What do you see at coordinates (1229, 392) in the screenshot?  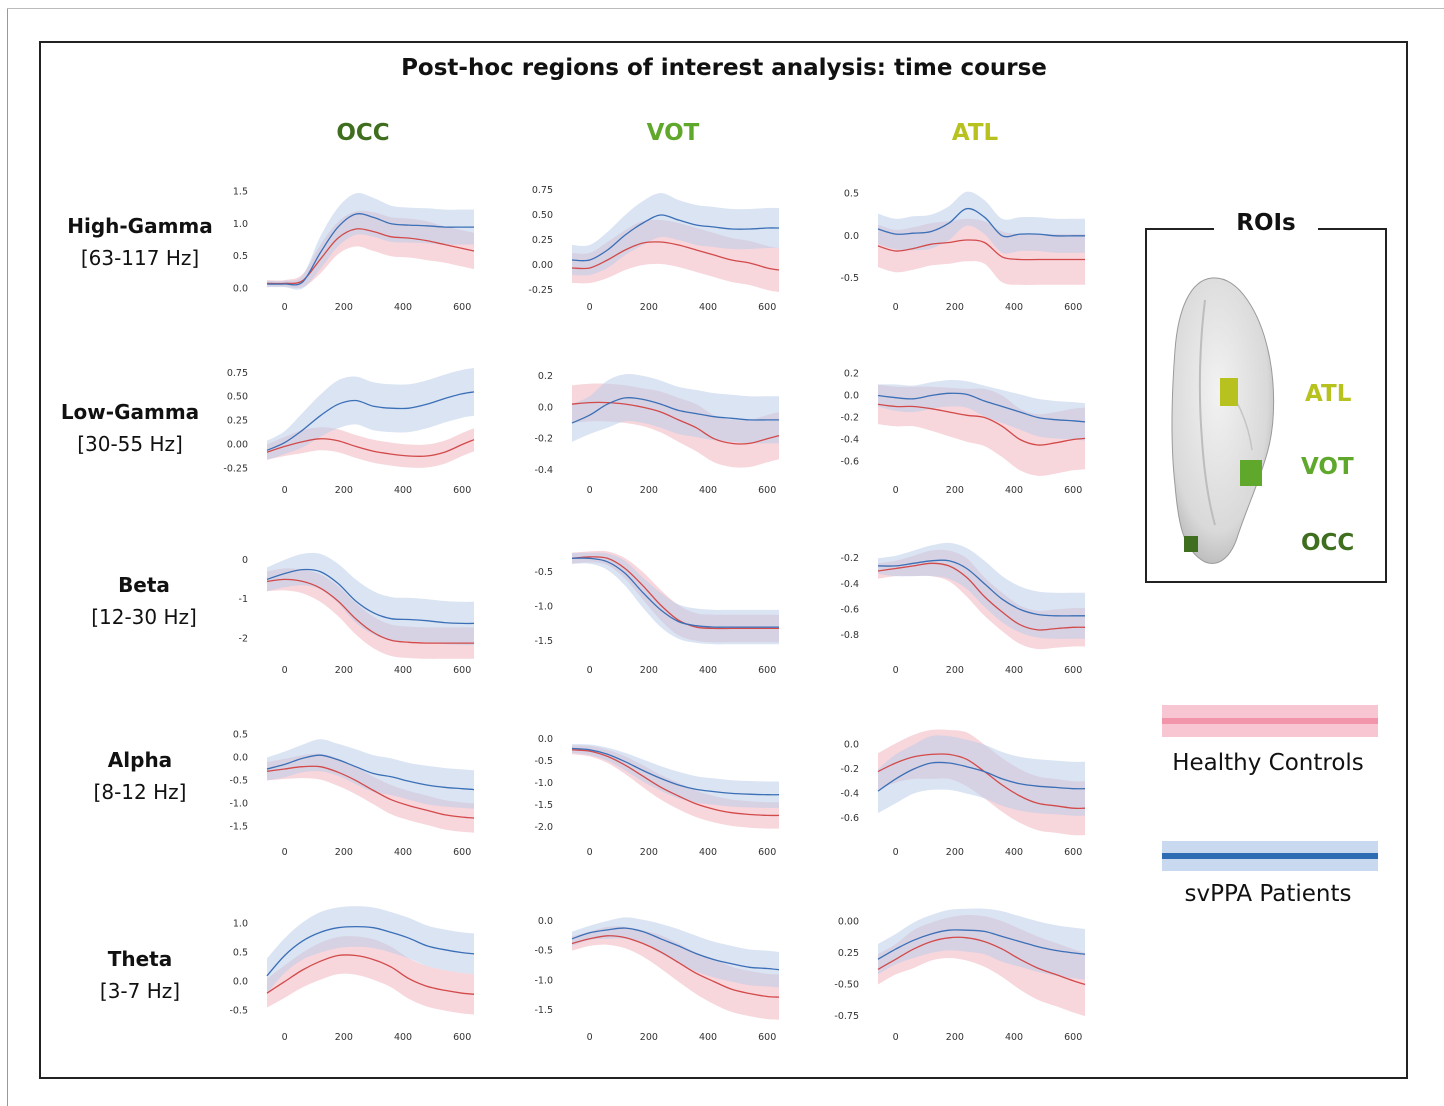 I see `roi-atl-patch` at bounding box center [1229, 392].